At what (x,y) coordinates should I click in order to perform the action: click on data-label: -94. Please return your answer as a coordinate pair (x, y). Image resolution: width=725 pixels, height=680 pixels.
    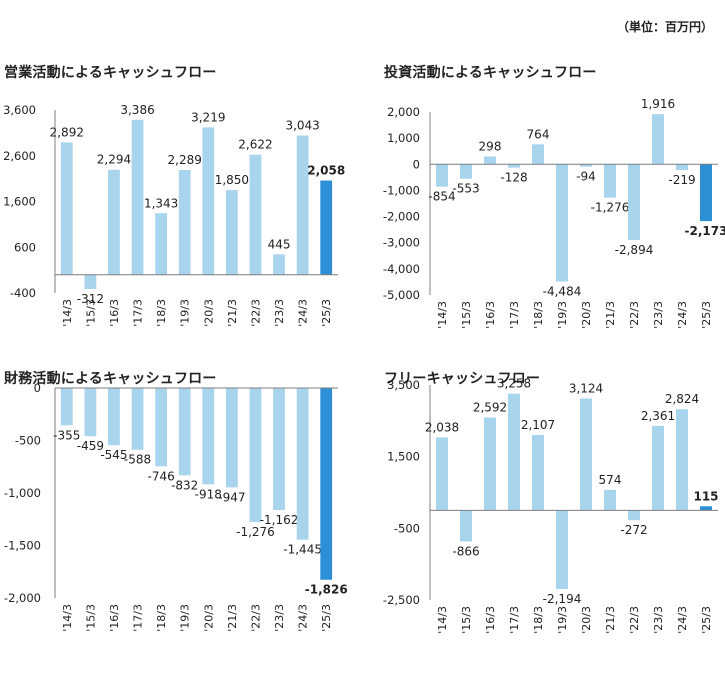
    Looking at the image, I should click on (586, 177).